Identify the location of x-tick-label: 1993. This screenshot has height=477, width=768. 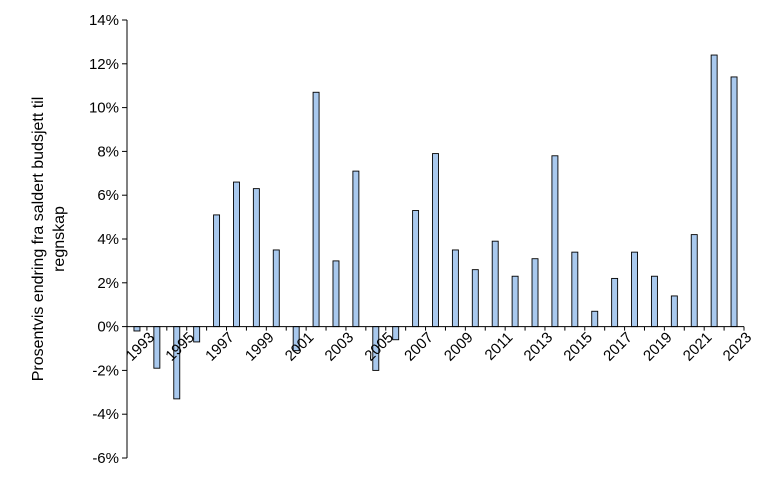
(141, 347).